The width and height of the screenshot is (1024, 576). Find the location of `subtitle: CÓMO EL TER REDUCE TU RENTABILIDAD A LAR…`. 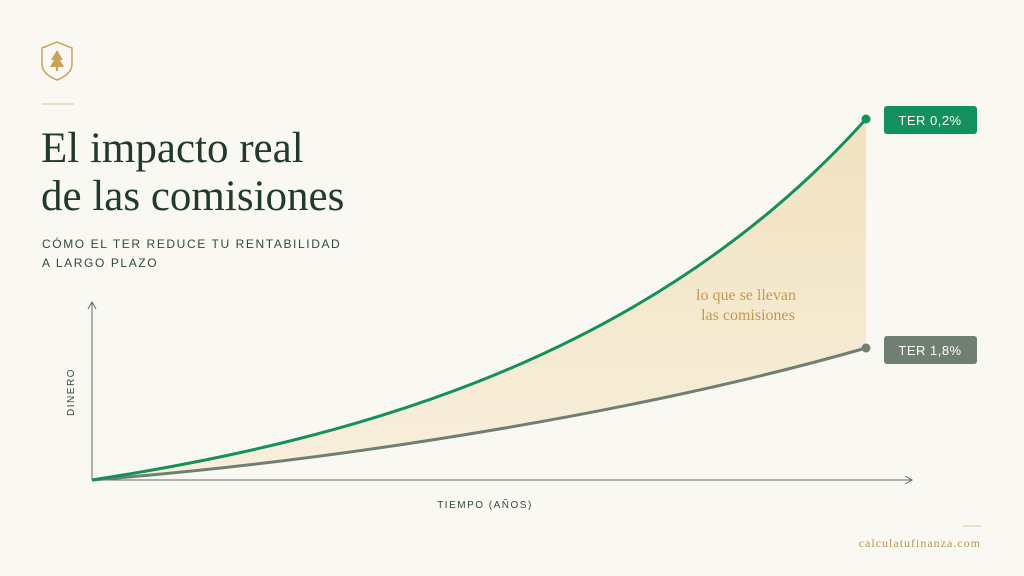

subtitle: CÓMO EL TER REDUCE TU RENTABILIDAD A LAR… is located at coordinates (194, 253).